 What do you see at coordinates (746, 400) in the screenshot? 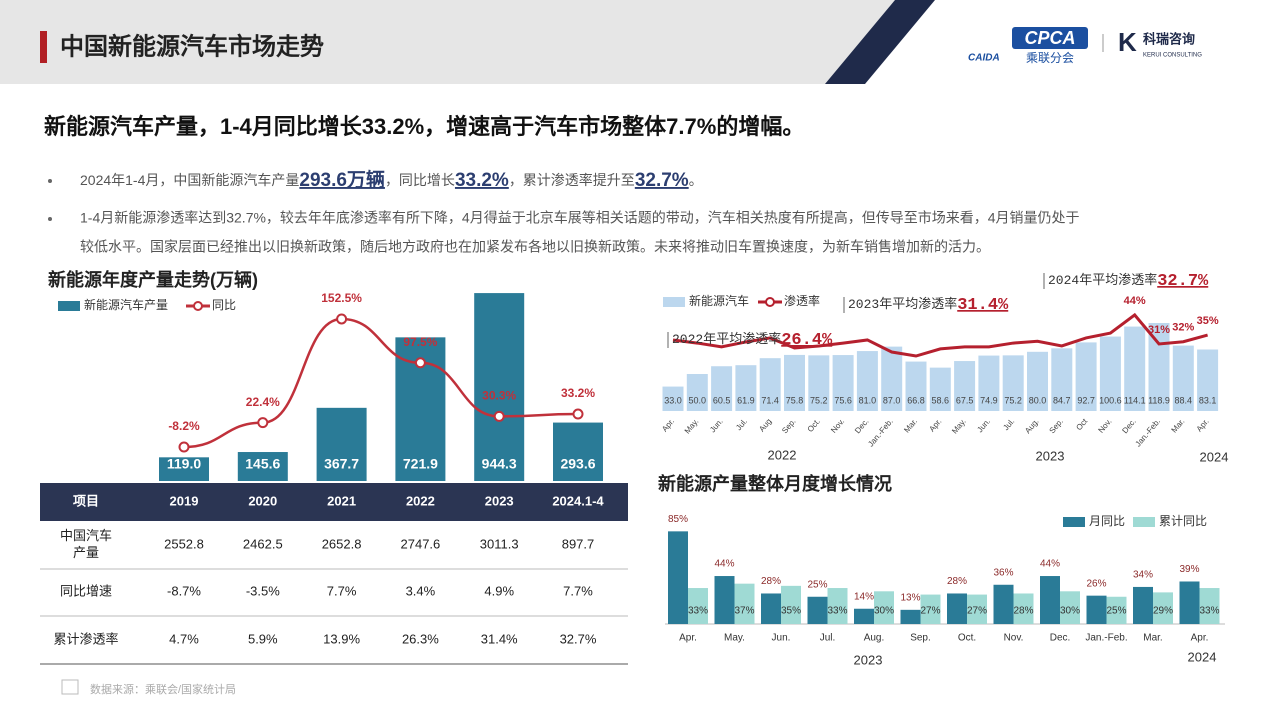
I see `bar-label: 61.9` at bounding box center [746, 400].